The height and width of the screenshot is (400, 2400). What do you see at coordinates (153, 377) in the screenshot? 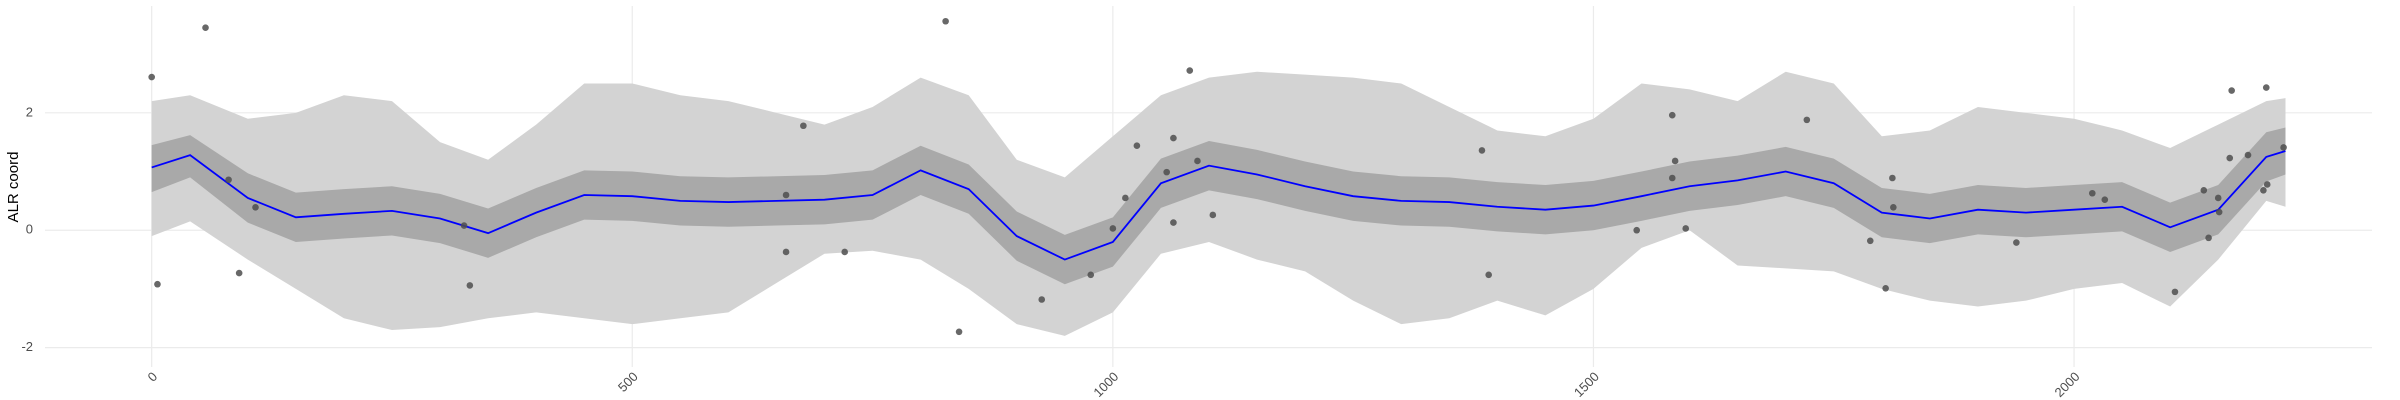
I see `x-tick-label: 0` at bounding box center [153, 377].